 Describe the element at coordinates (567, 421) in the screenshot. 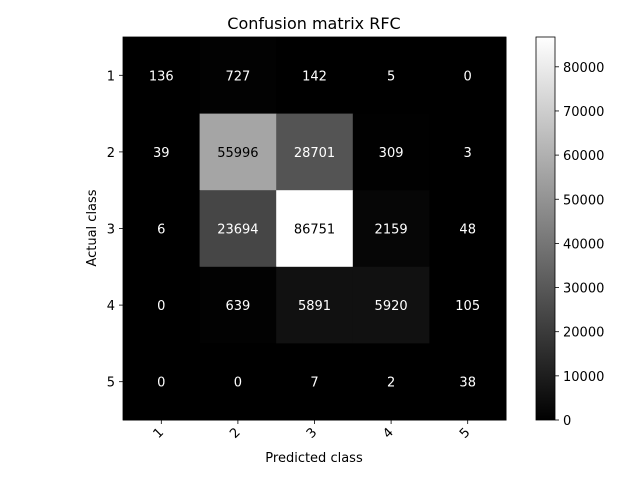

I see `colorbar-tick-label: 0` at that location.